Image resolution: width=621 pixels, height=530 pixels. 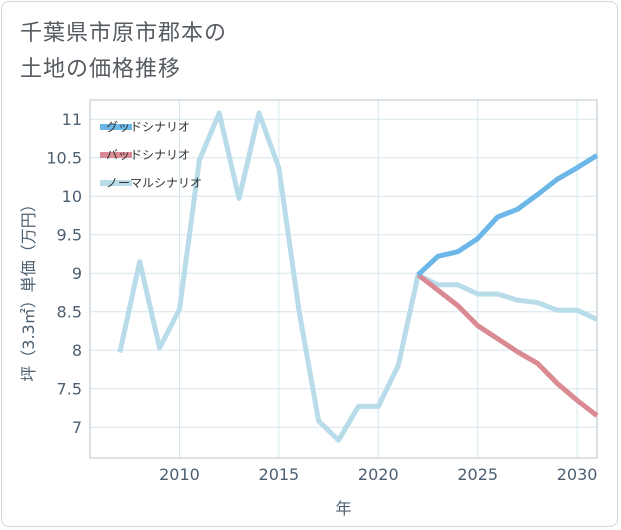 I want to click on title-line-2: 土地の価格推移, so click(x=101, y=69).